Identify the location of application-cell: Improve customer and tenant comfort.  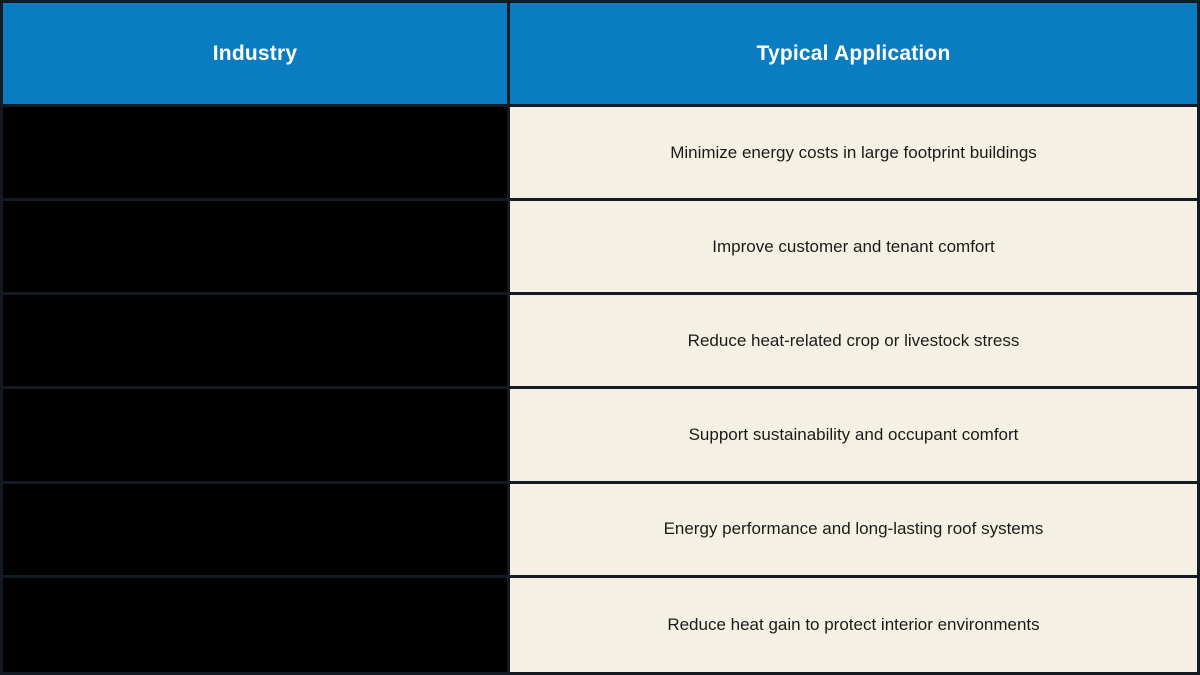
(853, 248).